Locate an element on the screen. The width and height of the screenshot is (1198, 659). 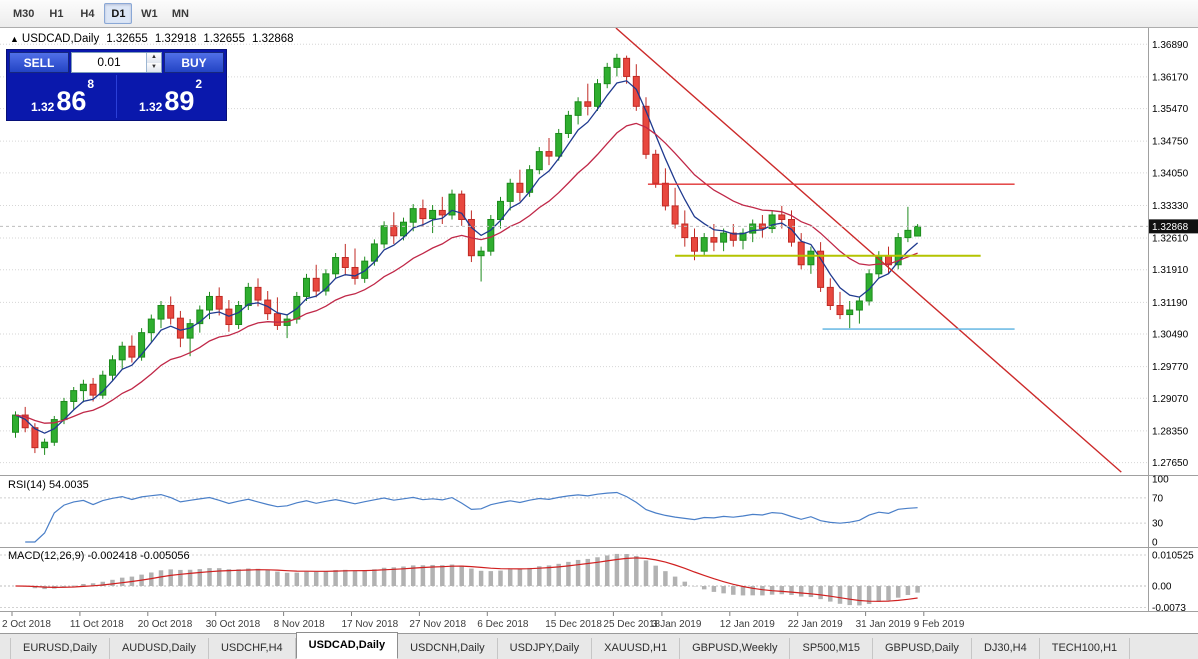
price-axis-label: 1.31910 is located at coordinates (1170, 270).